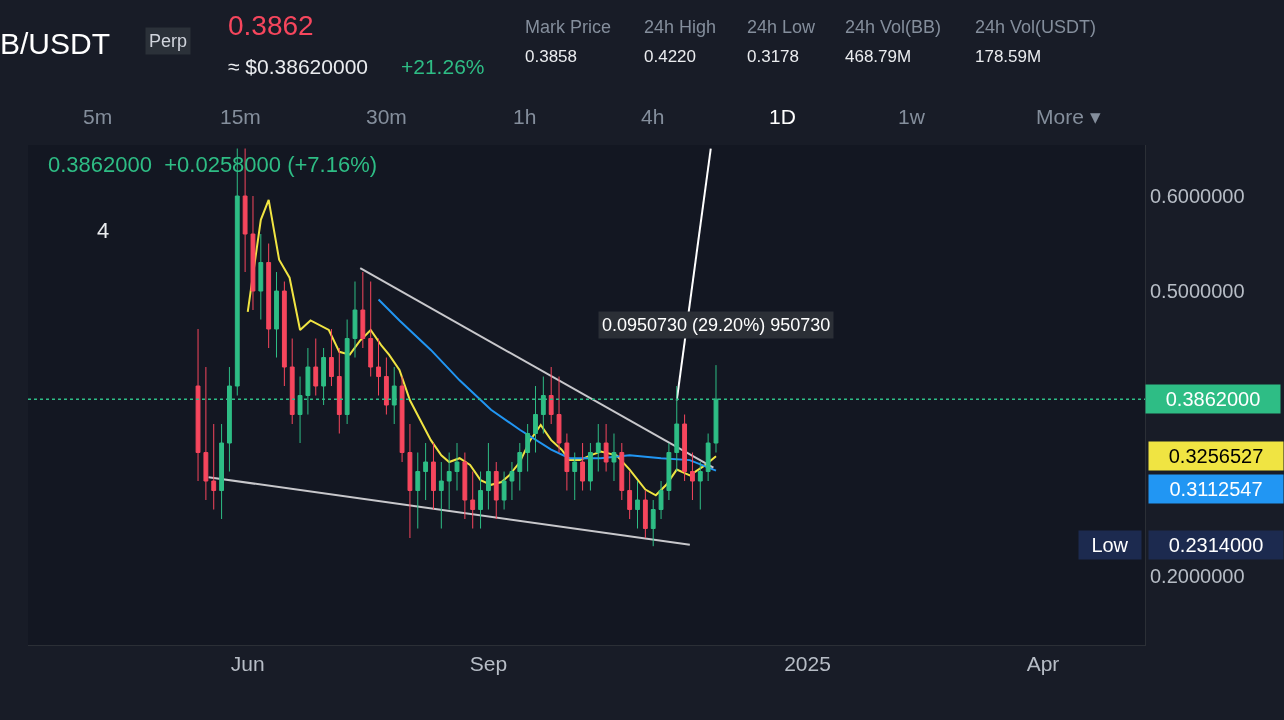 The height and width of the screenshot is (720, 1284). Describe the element at coordinates (1008, 56) in the screenshot. I see `text: 178.59M` at that location.